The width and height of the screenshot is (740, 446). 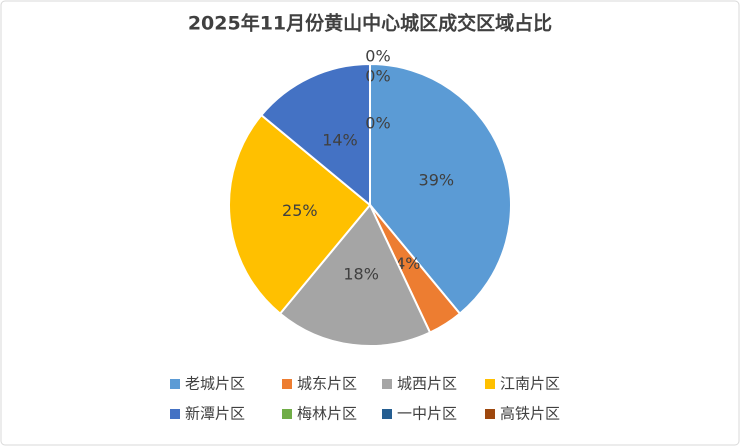 I want to click on legend-label: 新潭片区, so click(x=215, y=414).